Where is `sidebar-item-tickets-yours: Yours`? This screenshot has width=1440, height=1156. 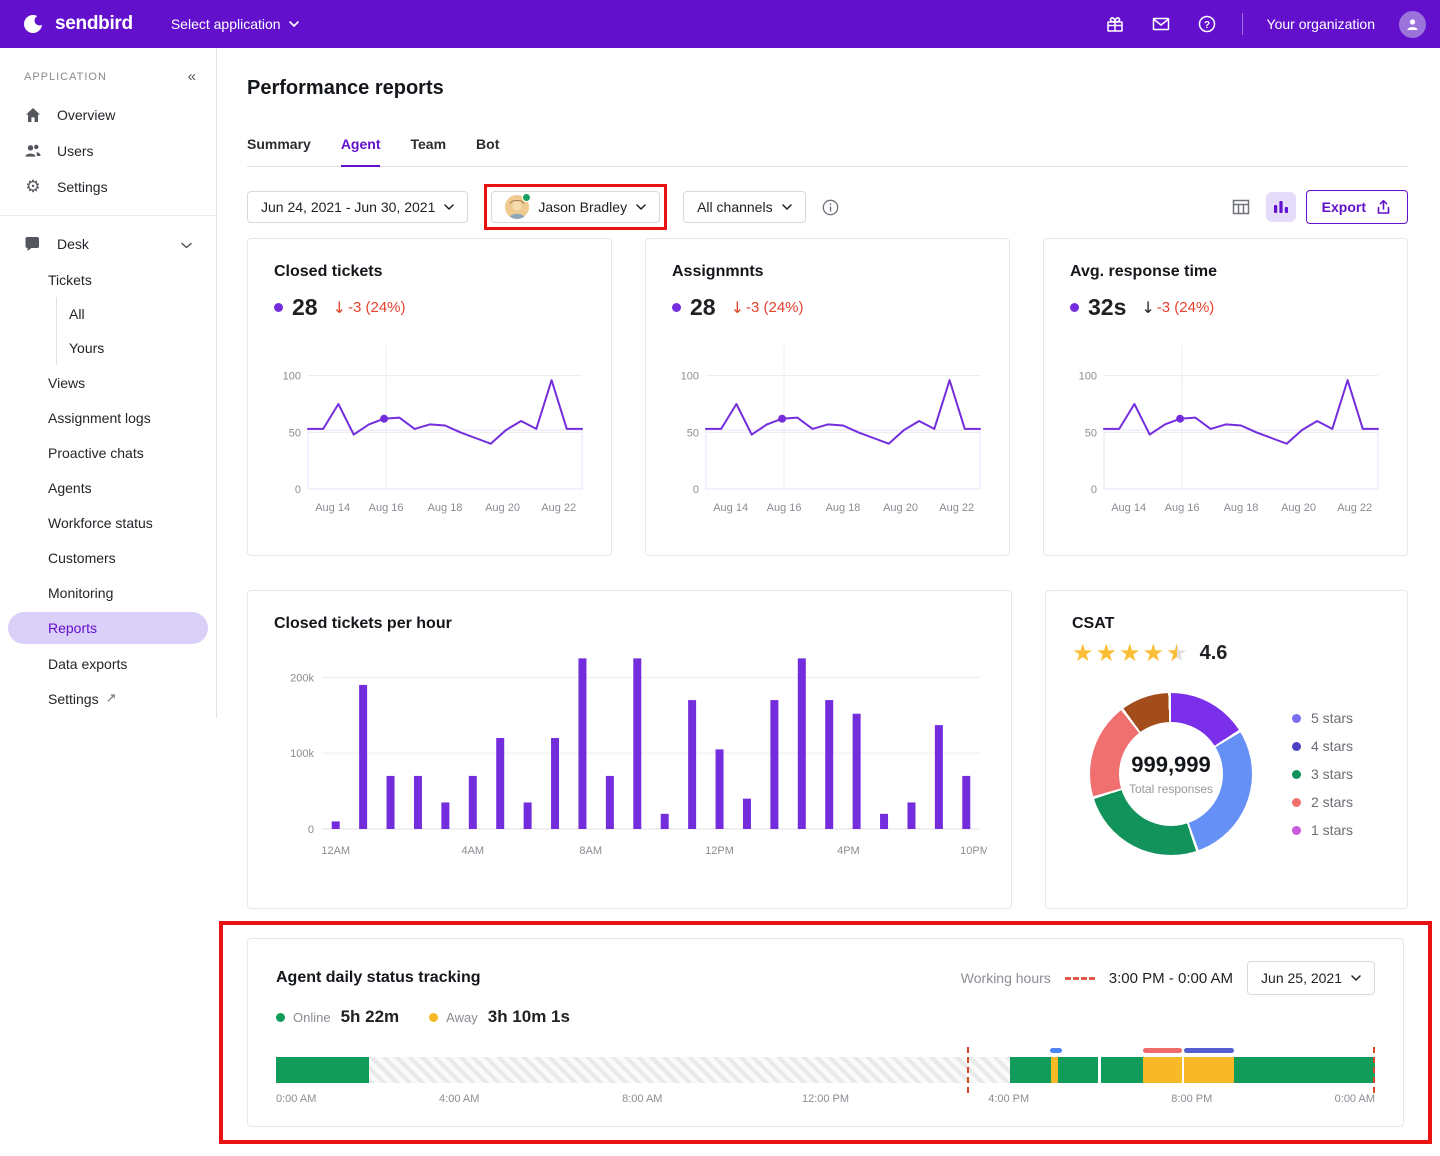
sidebar-item-tickets-yours: Yours is located at coordinates (87, 348).